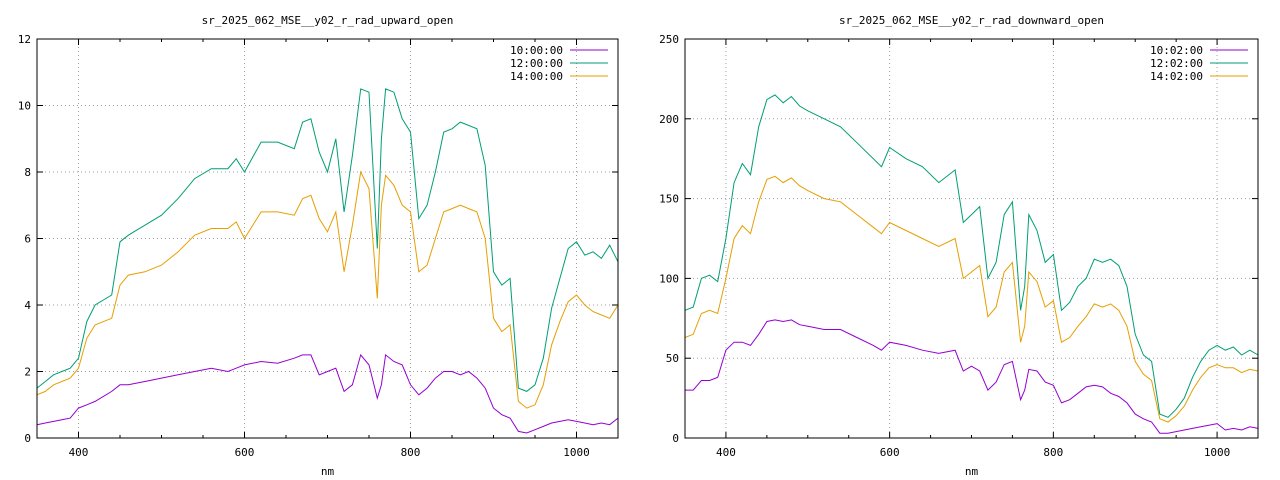 This screenshot has width=1280, height=480. Describe the element at coordinates (669, 199) in the screenshot. I see `y-tick-label: 150` at that location.